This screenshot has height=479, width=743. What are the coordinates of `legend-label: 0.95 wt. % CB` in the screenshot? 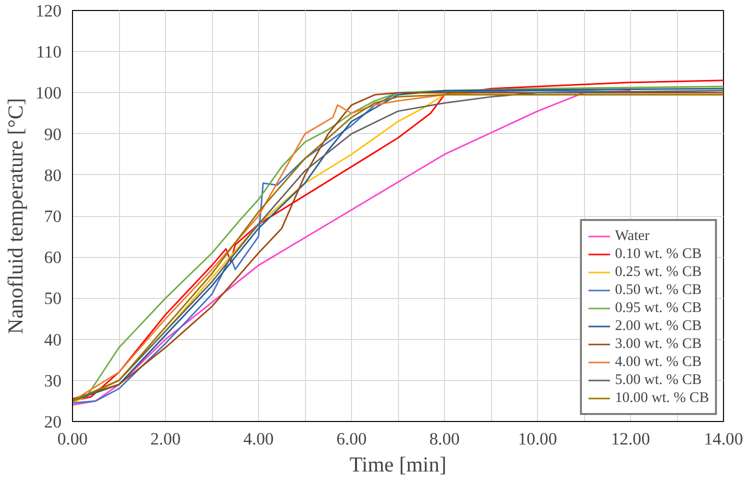 It's located at (658, 308).